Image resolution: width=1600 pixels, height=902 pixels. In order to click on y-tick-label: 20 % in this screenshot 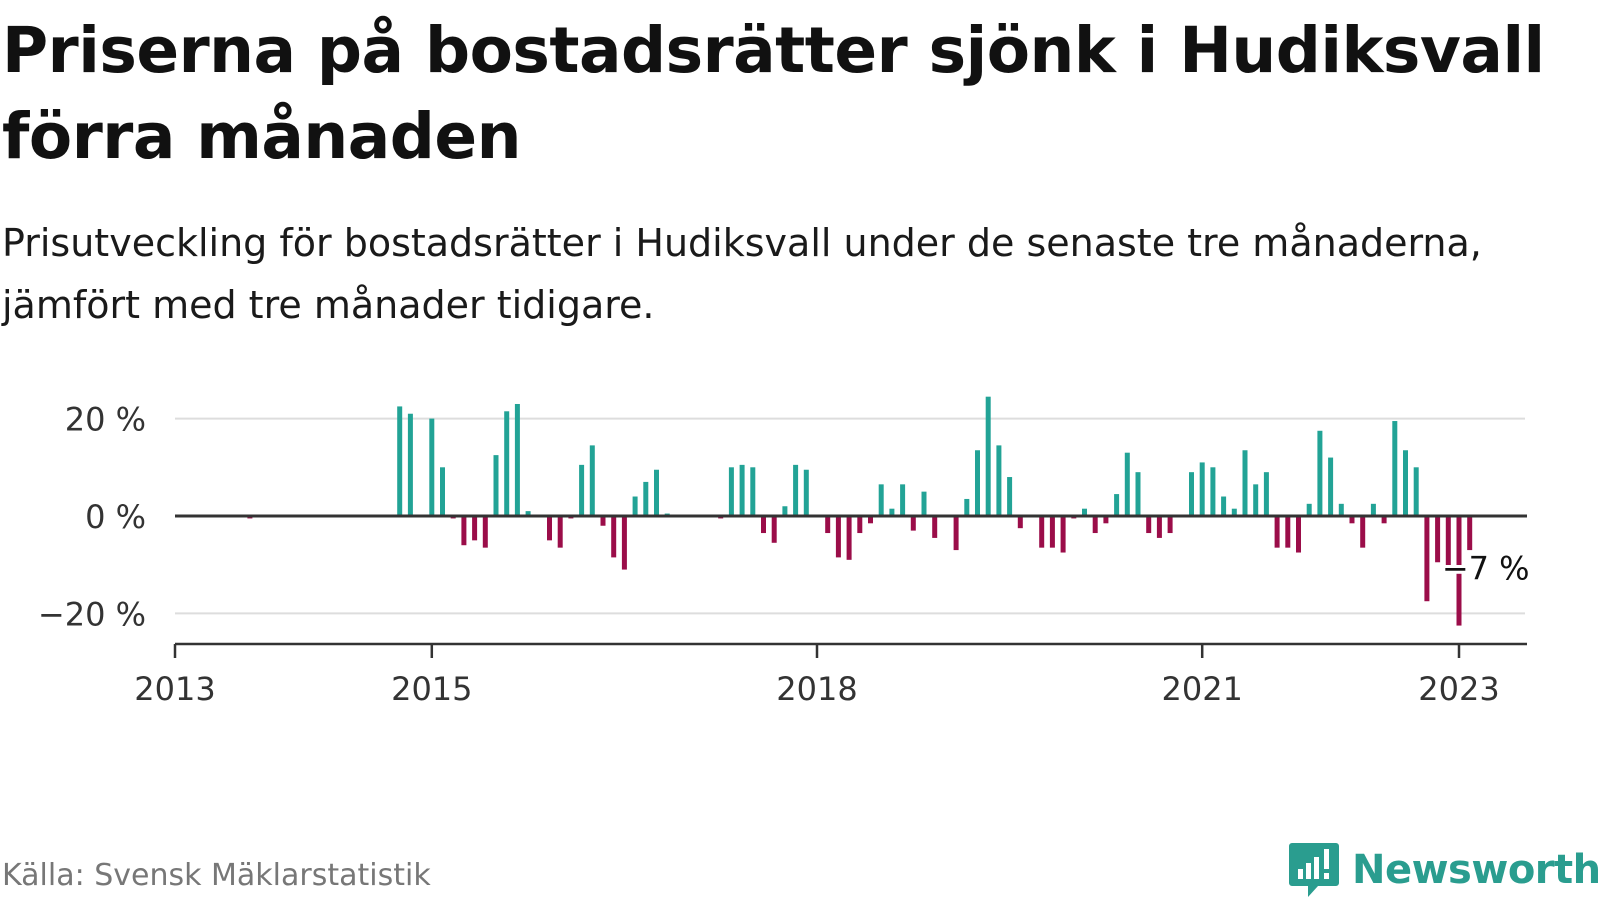, I will do `click(105, 420)`.